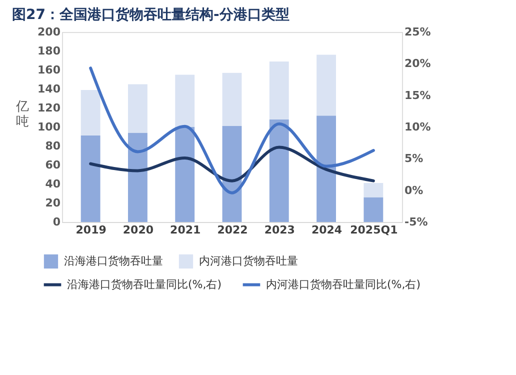  I want to click on x-tick-label: 2023, so click(279, 230).